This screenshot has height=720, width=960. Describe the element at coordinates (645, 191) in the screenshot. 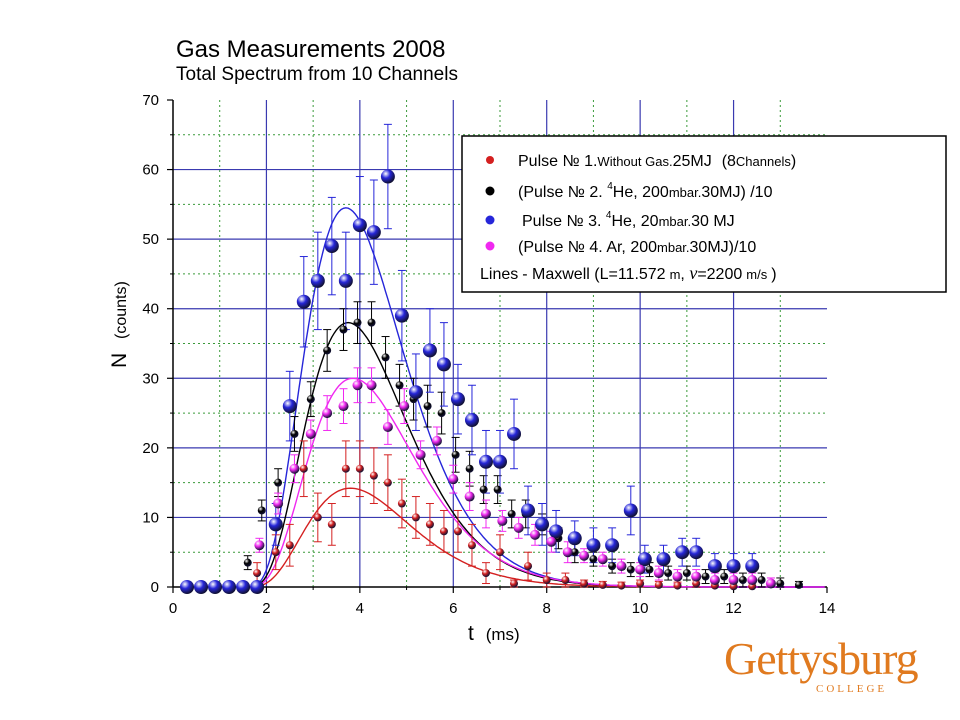

I see `legend-label-pulse-2: (Pulse № 2. 4He, 200mbar.30MJ) /10` at that location.